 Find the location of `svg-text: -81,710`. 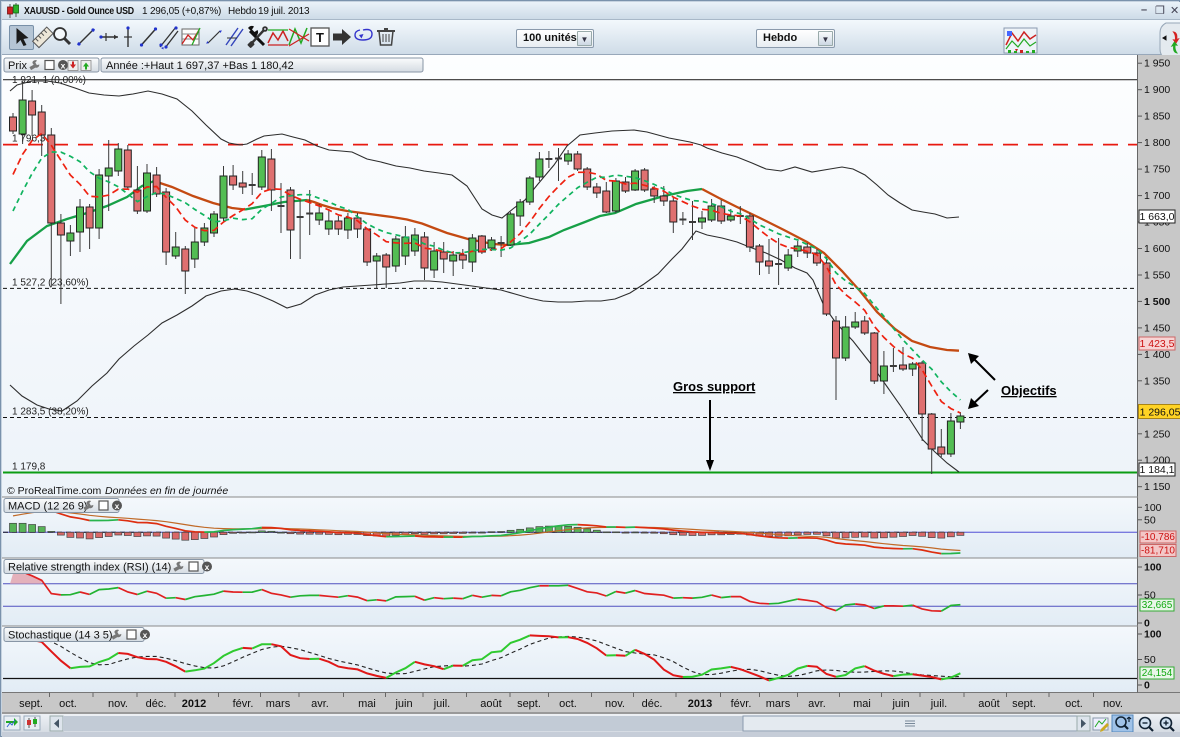

svg-text: -81,710 is located at coordinates (1158, 551).